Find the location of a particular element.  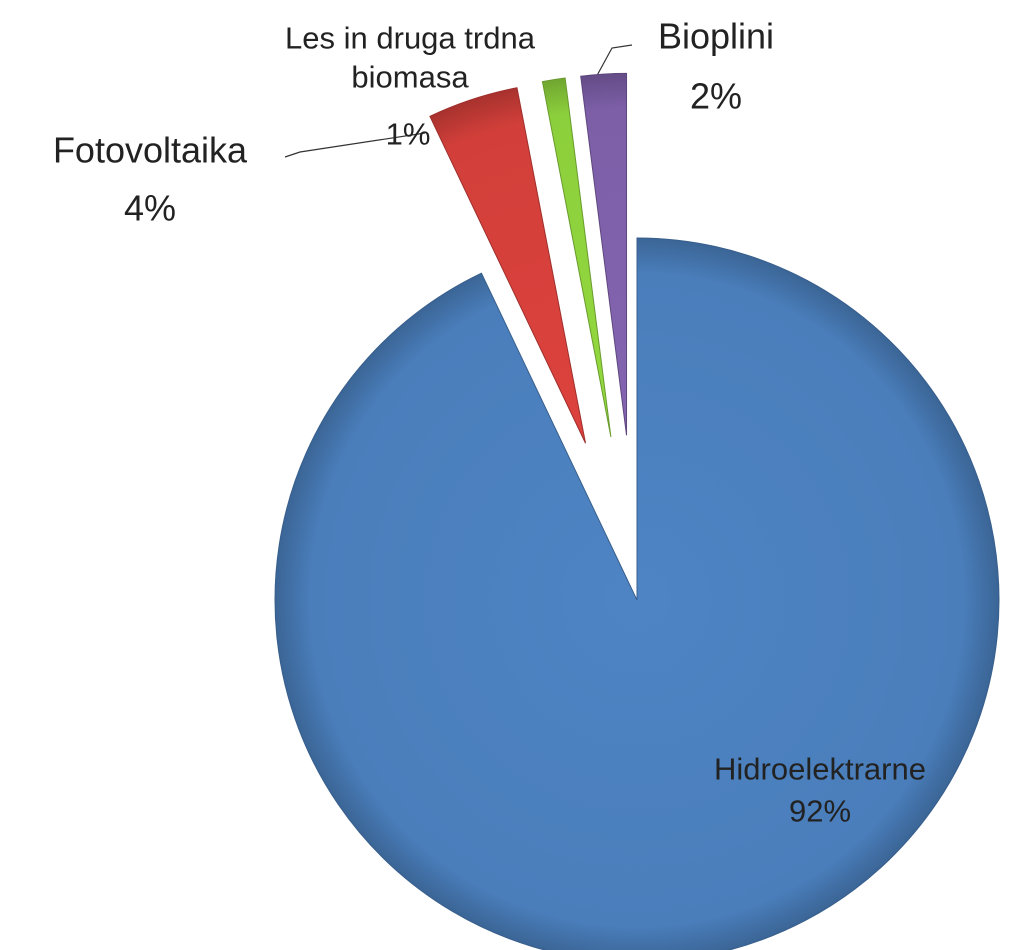

slice-label: Bioplini is located at coordinates (716, 36).